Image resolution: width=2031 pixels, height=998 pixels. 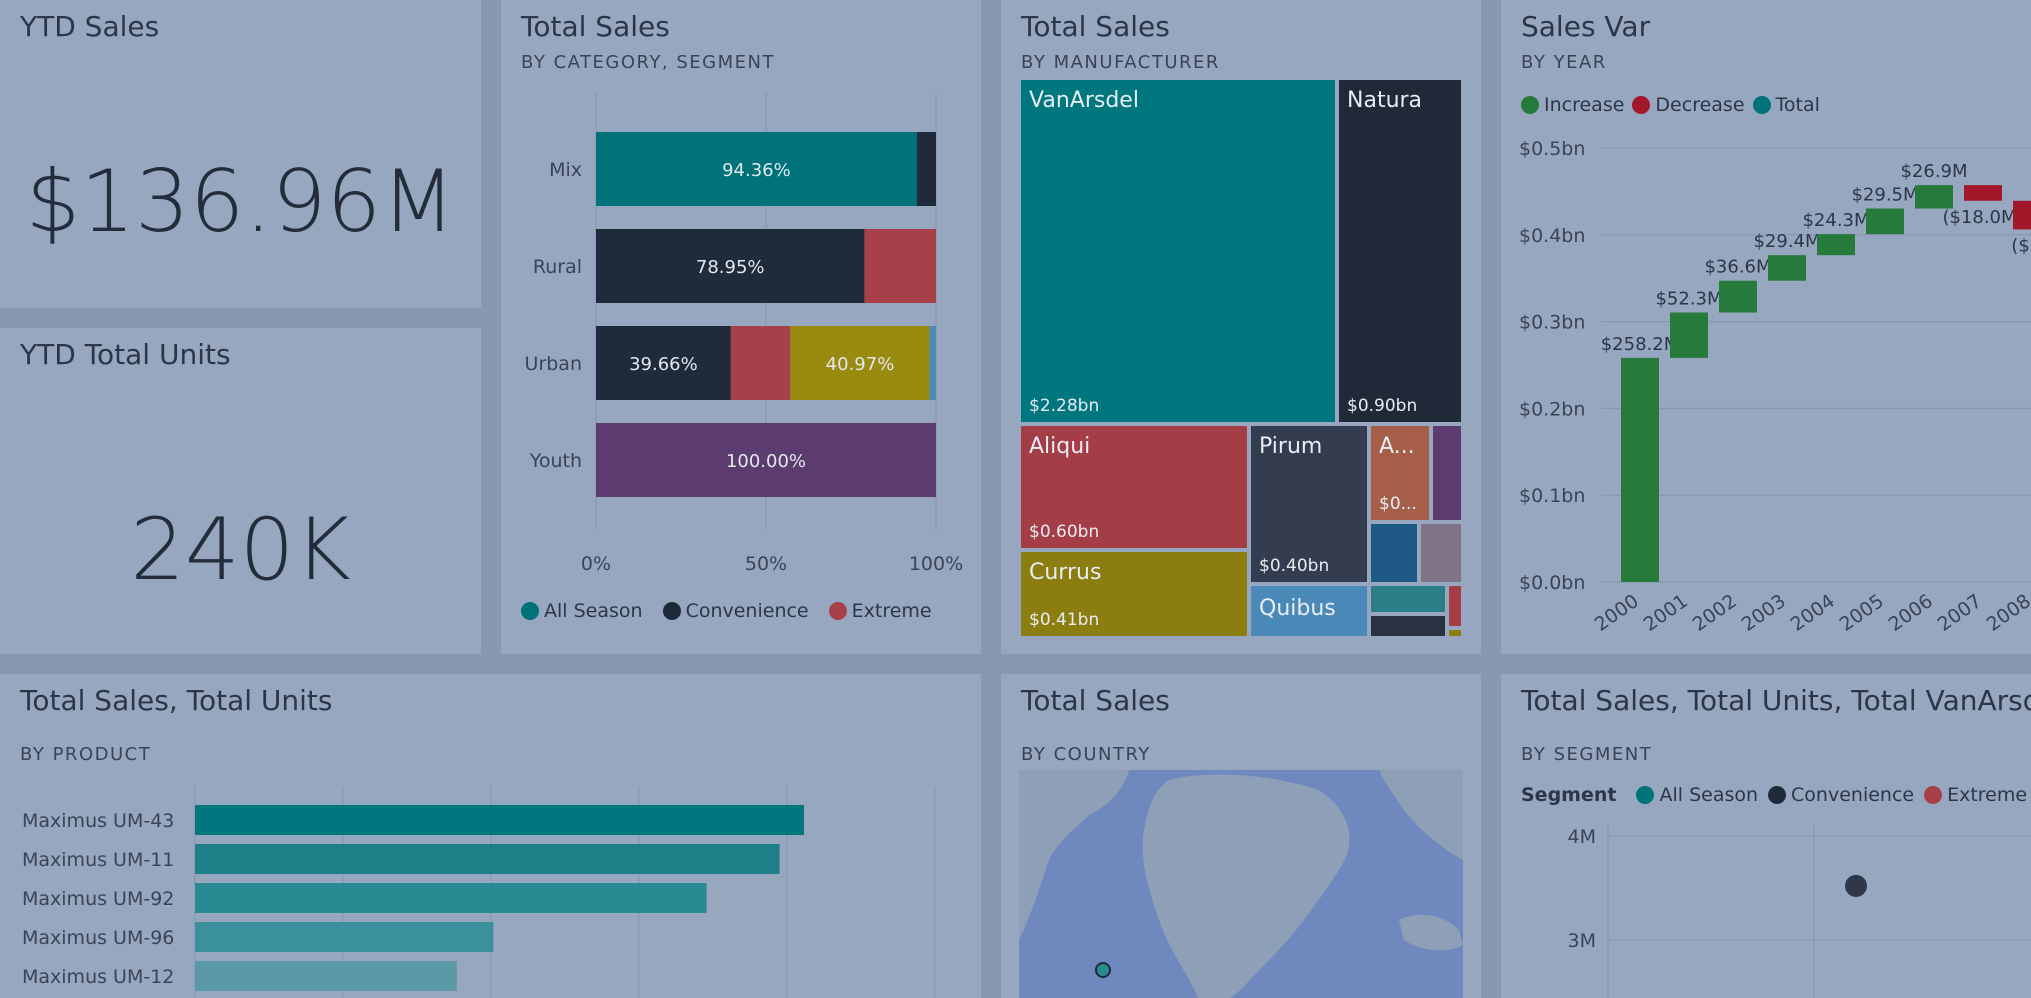 What do you see at coordinates (2021, 245) in the screenshot?
I see `data-label: ($33` at bounding box center [2021, 245].